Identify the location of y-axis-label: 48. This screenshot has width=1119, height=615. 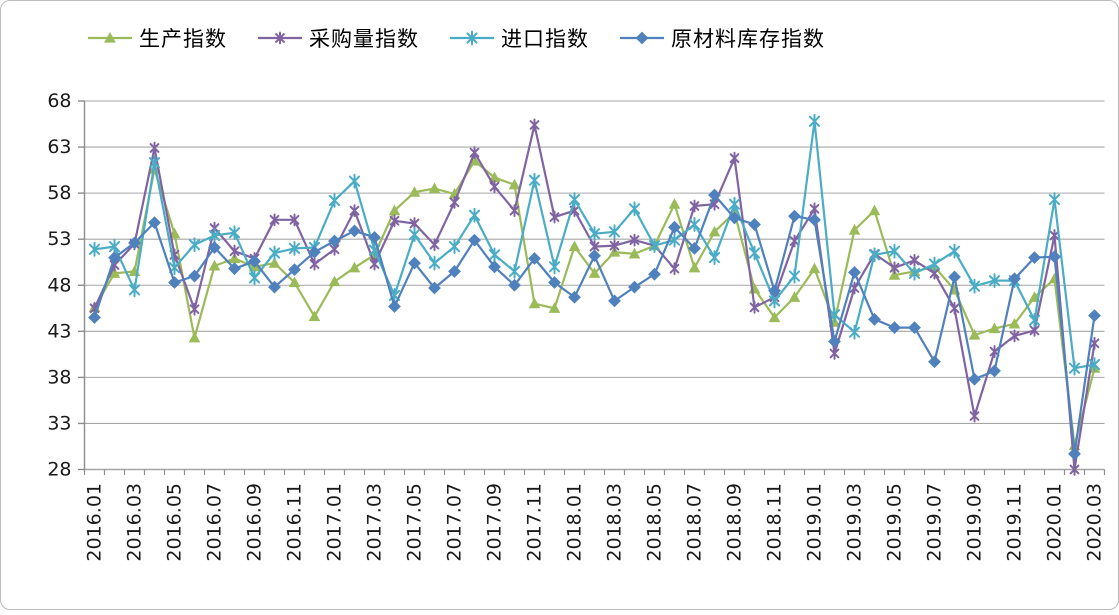
(59, 285).